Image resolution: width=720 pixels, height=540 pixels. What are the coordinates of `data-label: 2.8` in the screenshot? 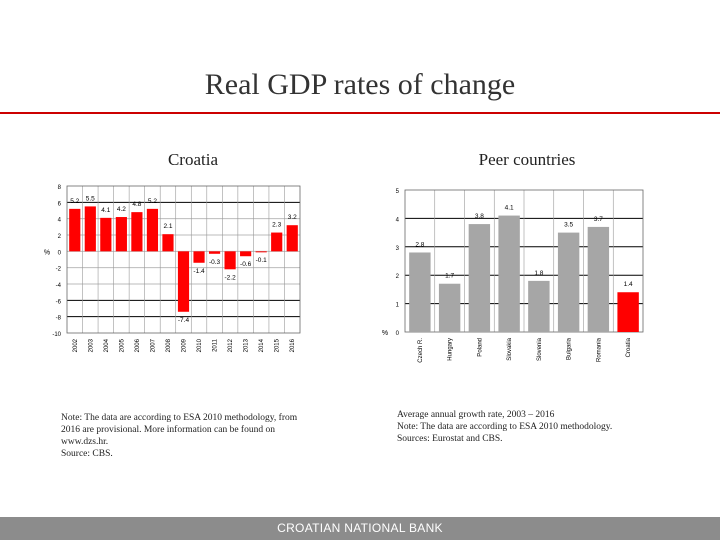 It's located at (419, 244).